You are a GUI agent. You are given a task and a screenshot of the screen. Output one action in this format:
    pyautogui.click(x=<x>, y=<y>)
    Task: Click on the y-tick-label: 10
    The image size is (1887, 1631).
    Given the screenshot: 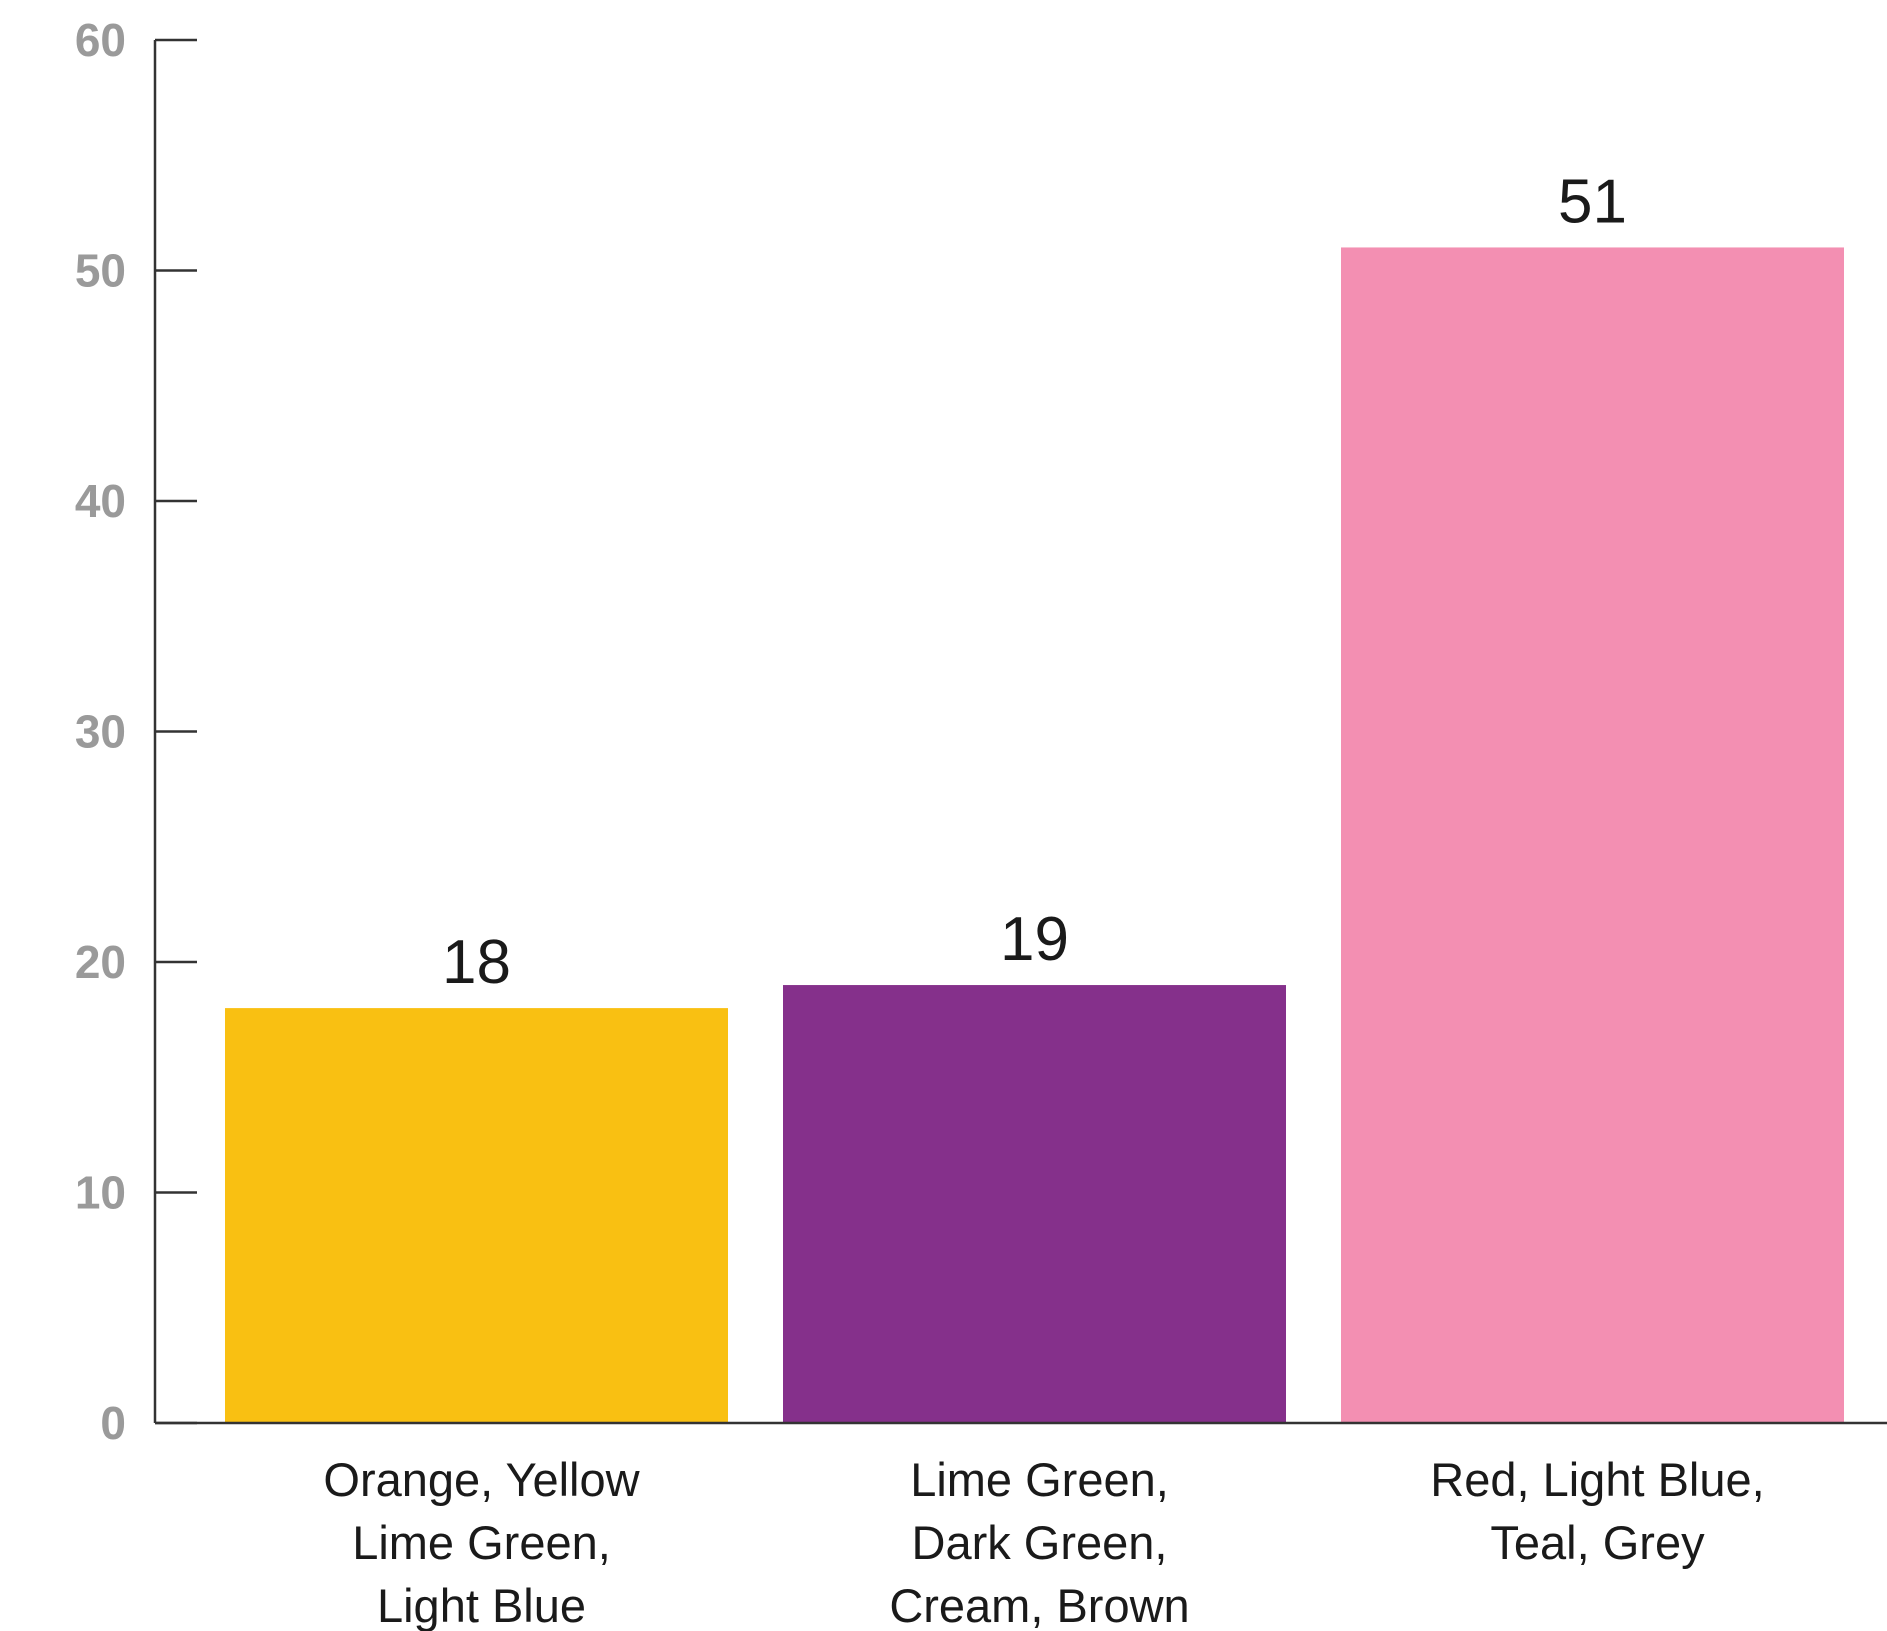 What is the action you would take?
    pyautogui.click(x=100, y=1193)
    